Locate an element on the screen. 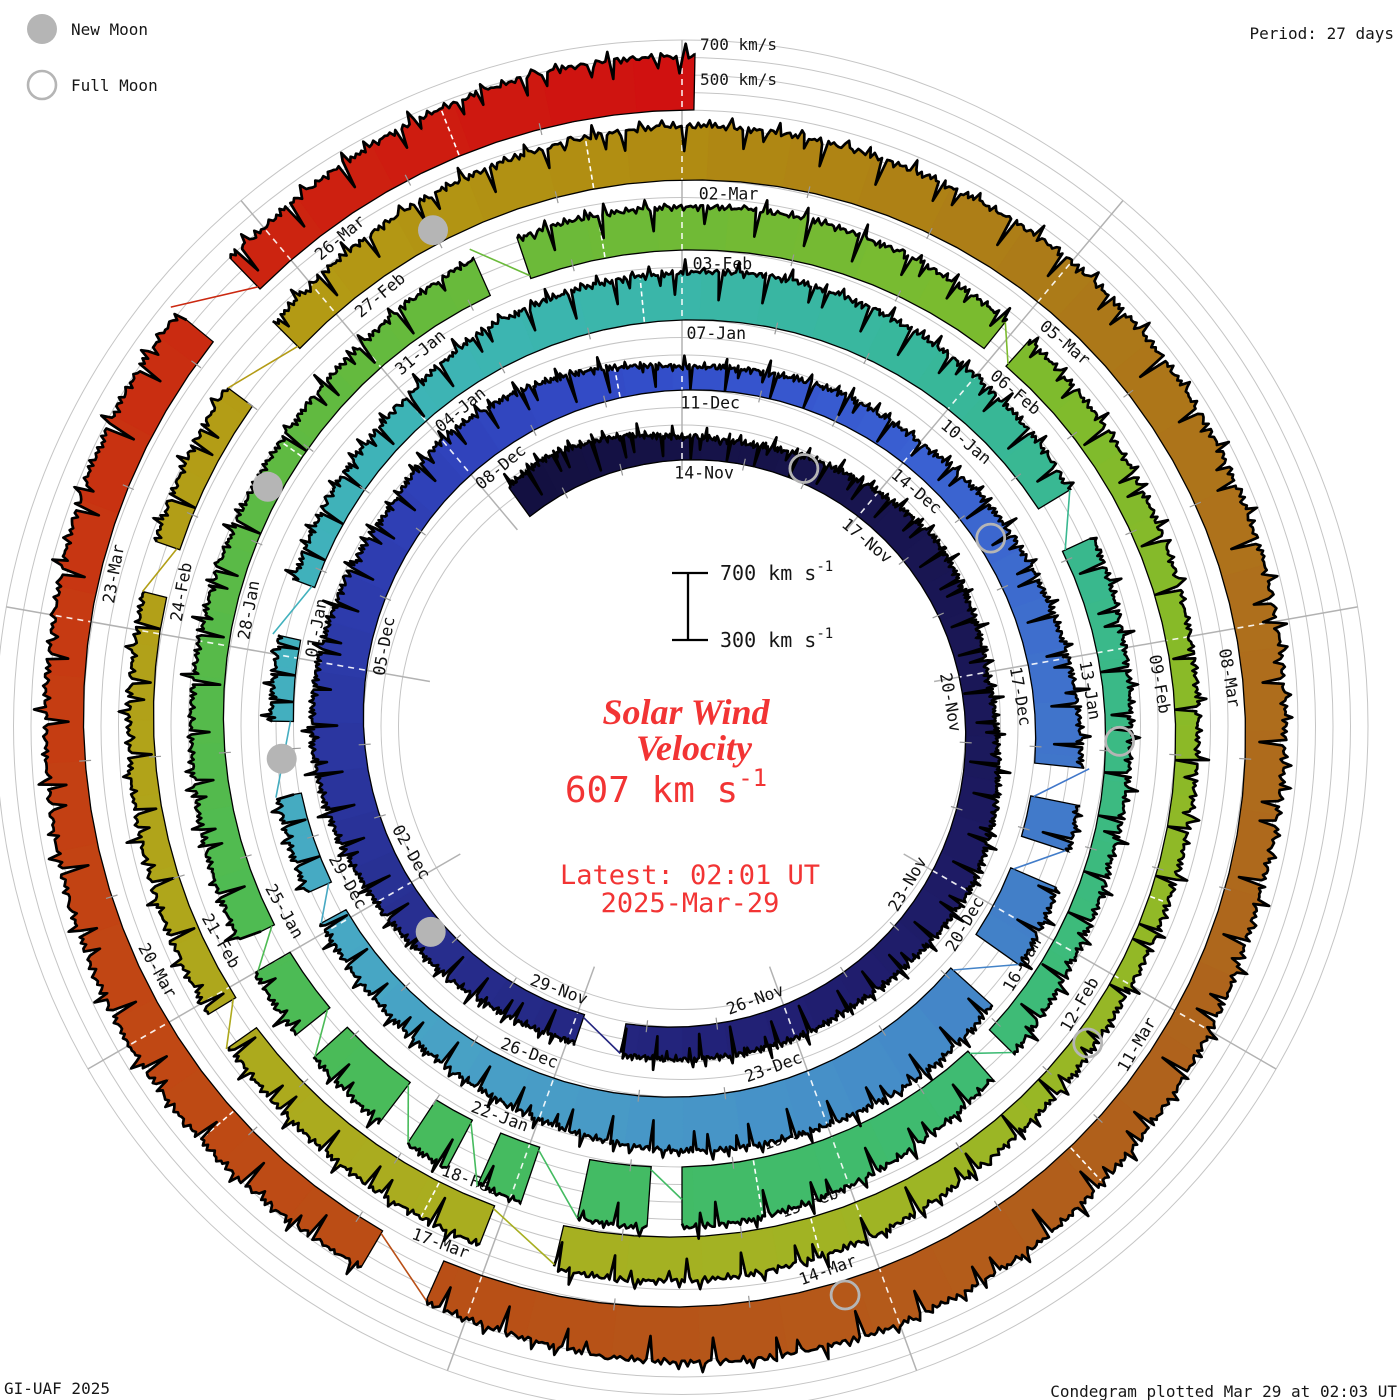 This screenshot has height=1400, width=1400. chart-title-line1: Solar Wind is located at coordinates (686, 712).